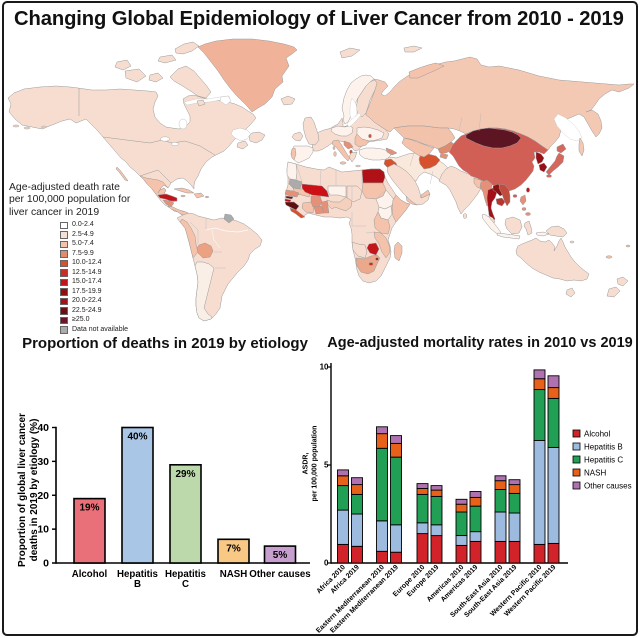  Describe the element at coordinates (185, 584) in the screenshot. I see `svg-text: C` at that location.